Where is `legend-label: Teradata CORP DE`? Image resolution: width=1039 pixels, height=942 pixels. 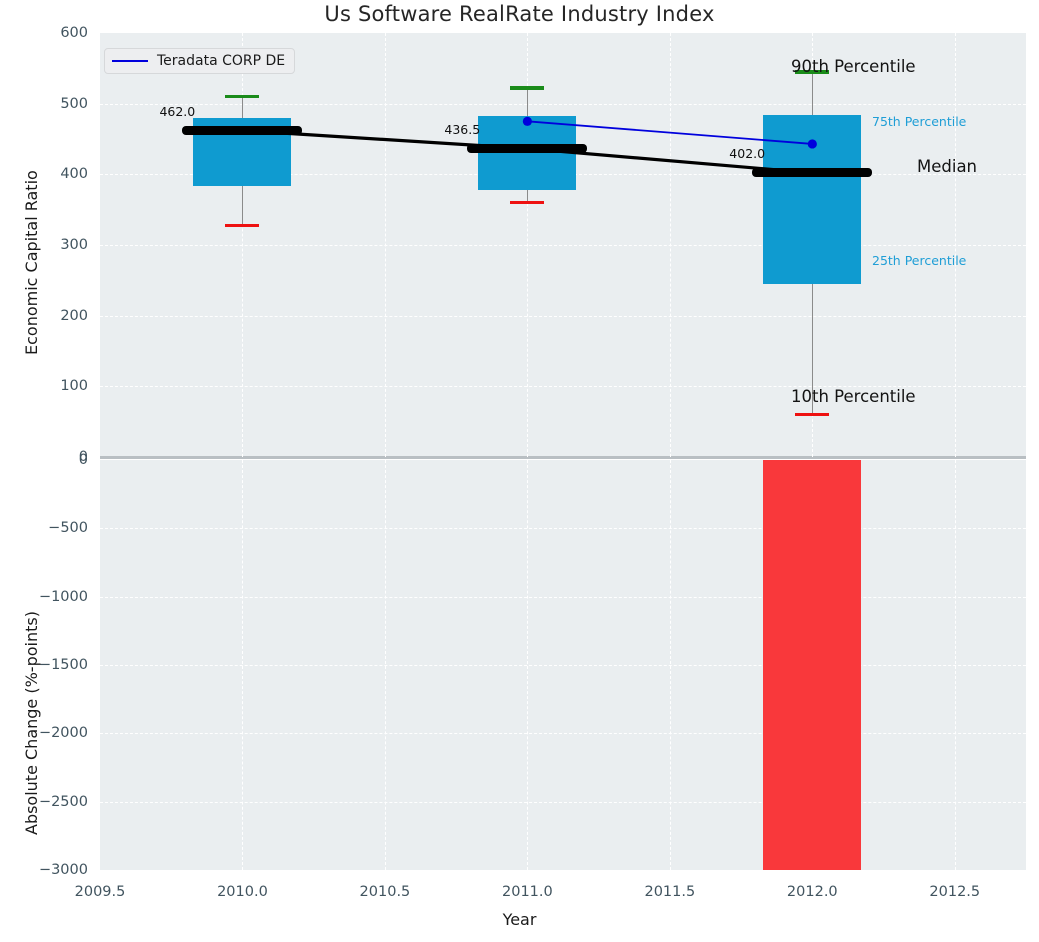 legend-label: Teradata CORP DE is located at coordinates (221, 61).